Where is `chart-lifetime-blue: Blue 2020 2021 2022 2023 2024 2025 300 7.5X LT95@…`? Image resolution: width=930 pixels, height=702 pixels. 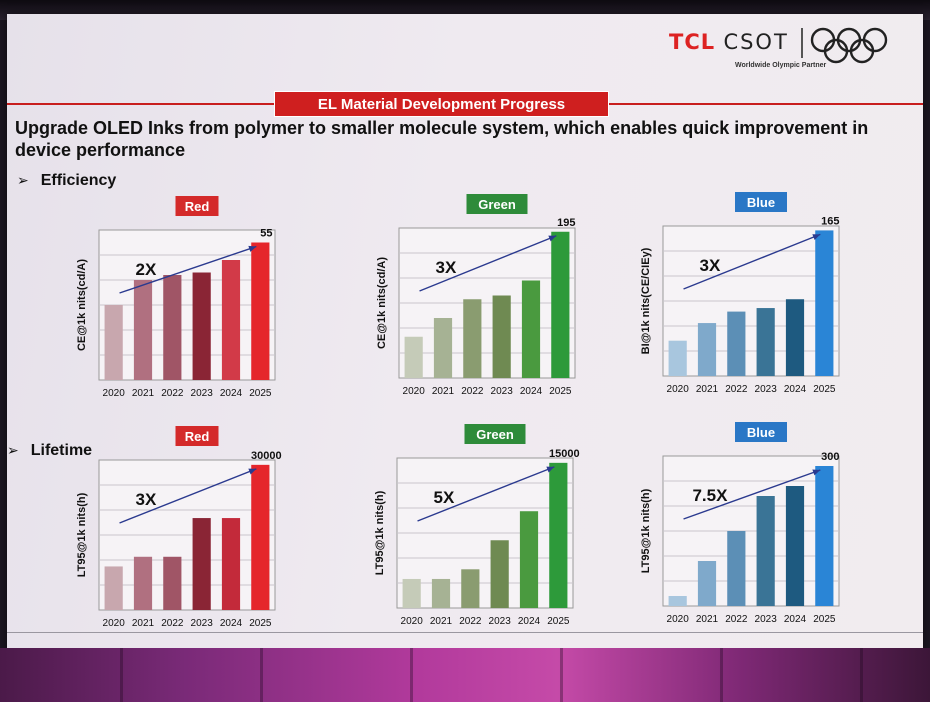 chart-lifetime-blue: Blue 2020 2021 2022 2023 2024 2025 300 7.5X LT95@… is located at coordinates (749, 527).